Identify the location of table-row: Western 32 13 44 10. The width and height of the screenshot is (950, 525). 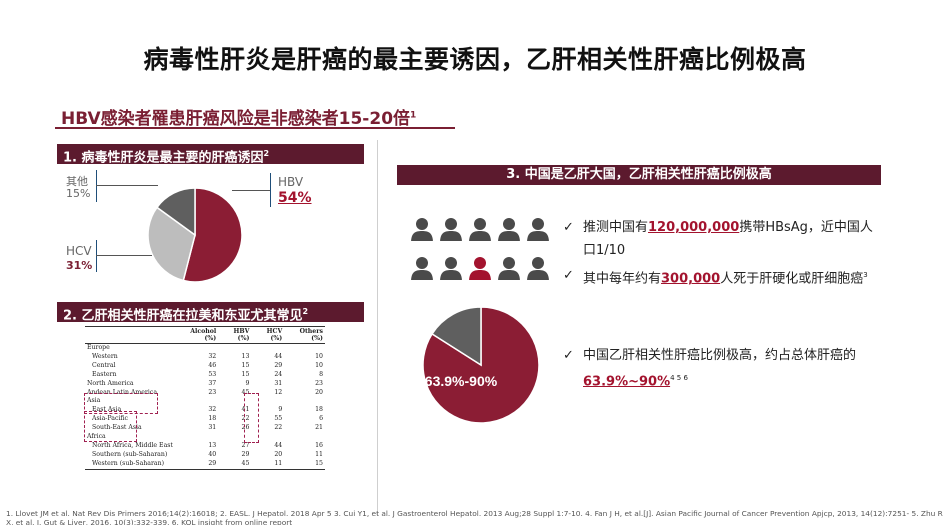
(205, 357).